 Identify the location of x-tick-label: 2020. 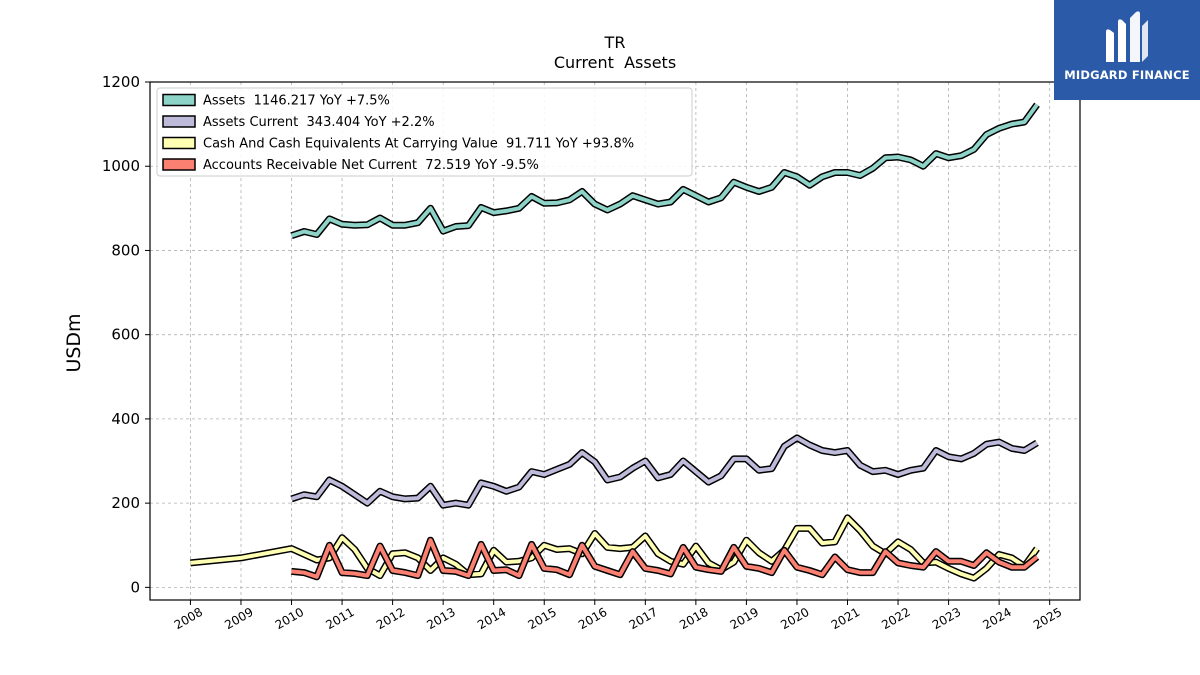
(794, 618).